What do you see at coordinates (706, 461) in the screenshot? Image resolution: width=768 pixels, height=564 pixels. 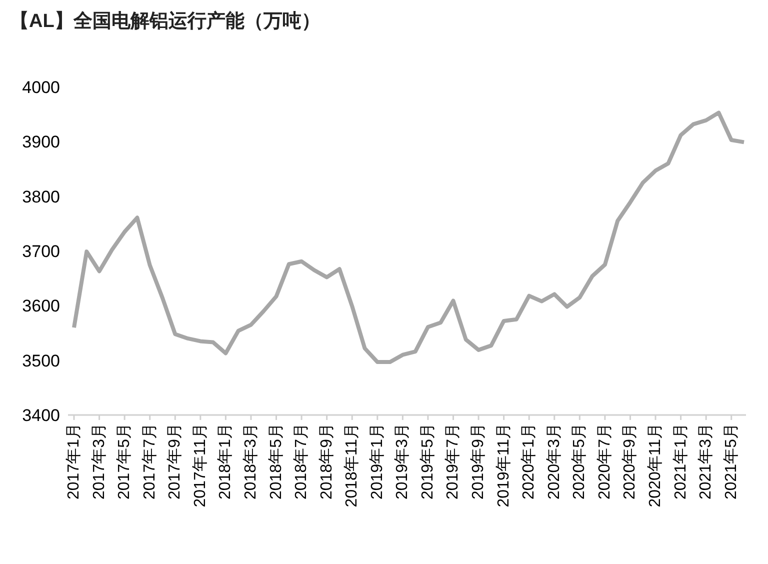 I see `x-tick-label: 2021年3月` at bounding box center [706, 461].